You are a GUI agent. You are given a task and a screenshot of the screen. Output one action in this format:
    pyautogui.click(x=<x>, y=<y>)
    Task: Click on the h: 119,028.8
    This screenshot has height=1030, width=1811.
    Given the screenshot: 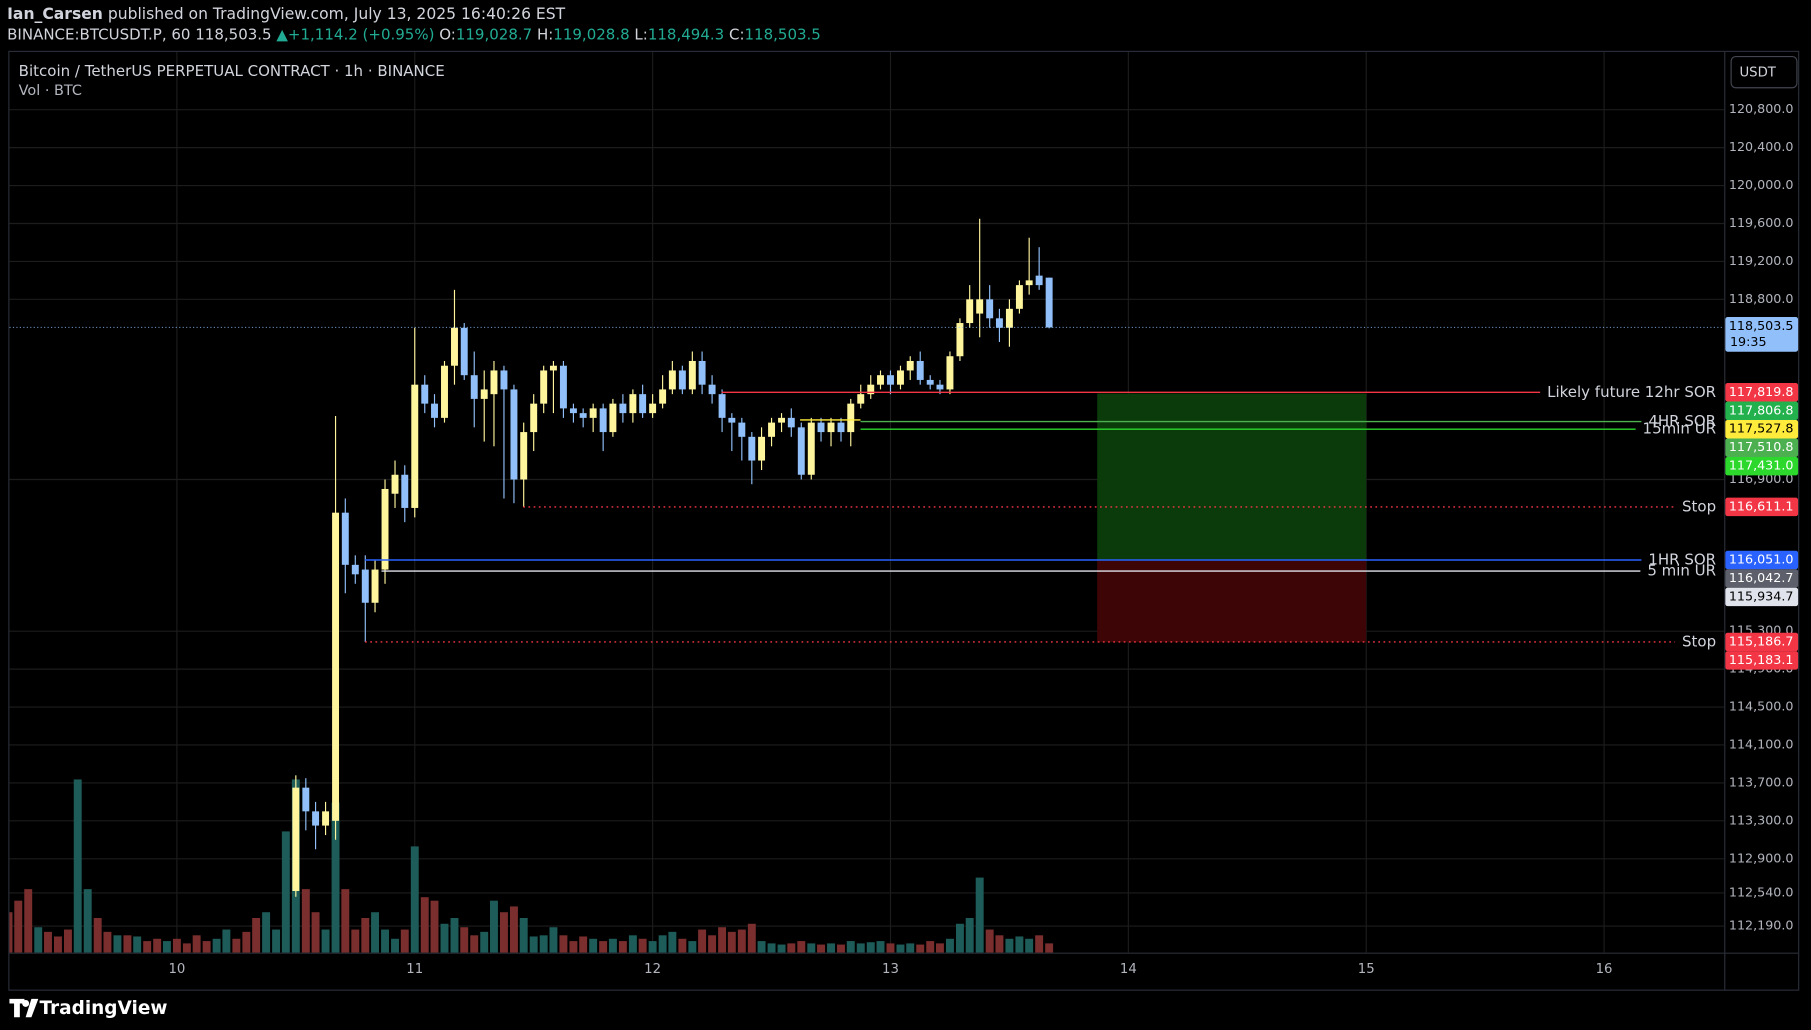 What is the action you would take?
    pyautogui.click(x=591, y=34)
    